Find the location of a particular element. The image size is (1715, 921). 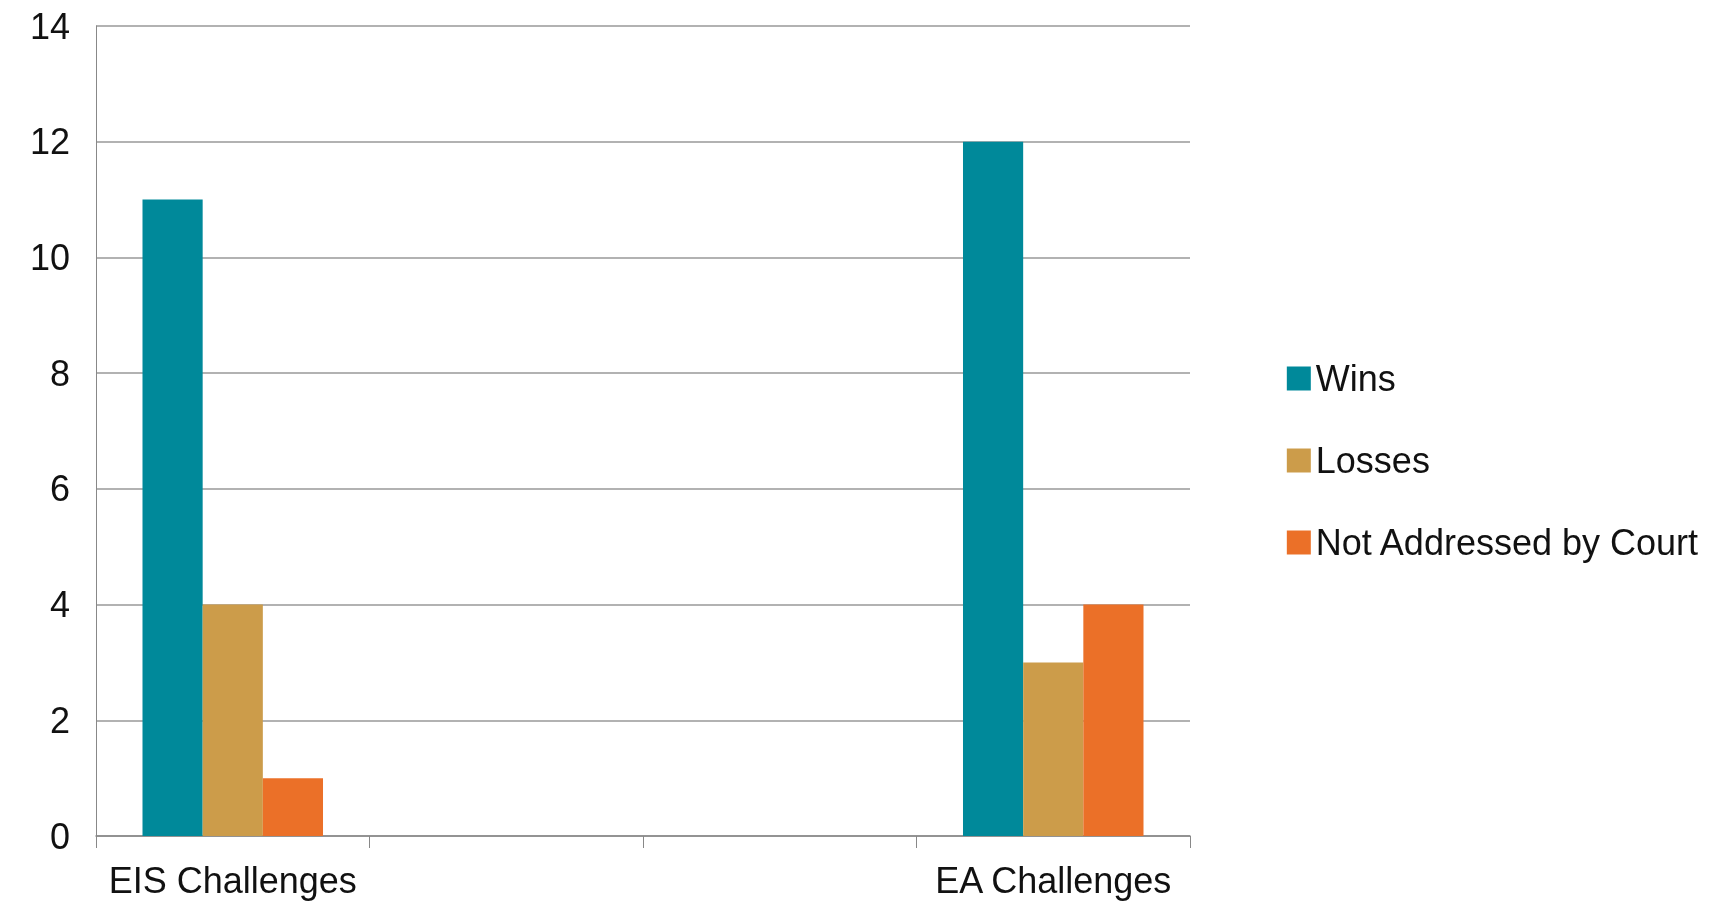

y-tick-label: 2 is located at coordinates (59, 720).